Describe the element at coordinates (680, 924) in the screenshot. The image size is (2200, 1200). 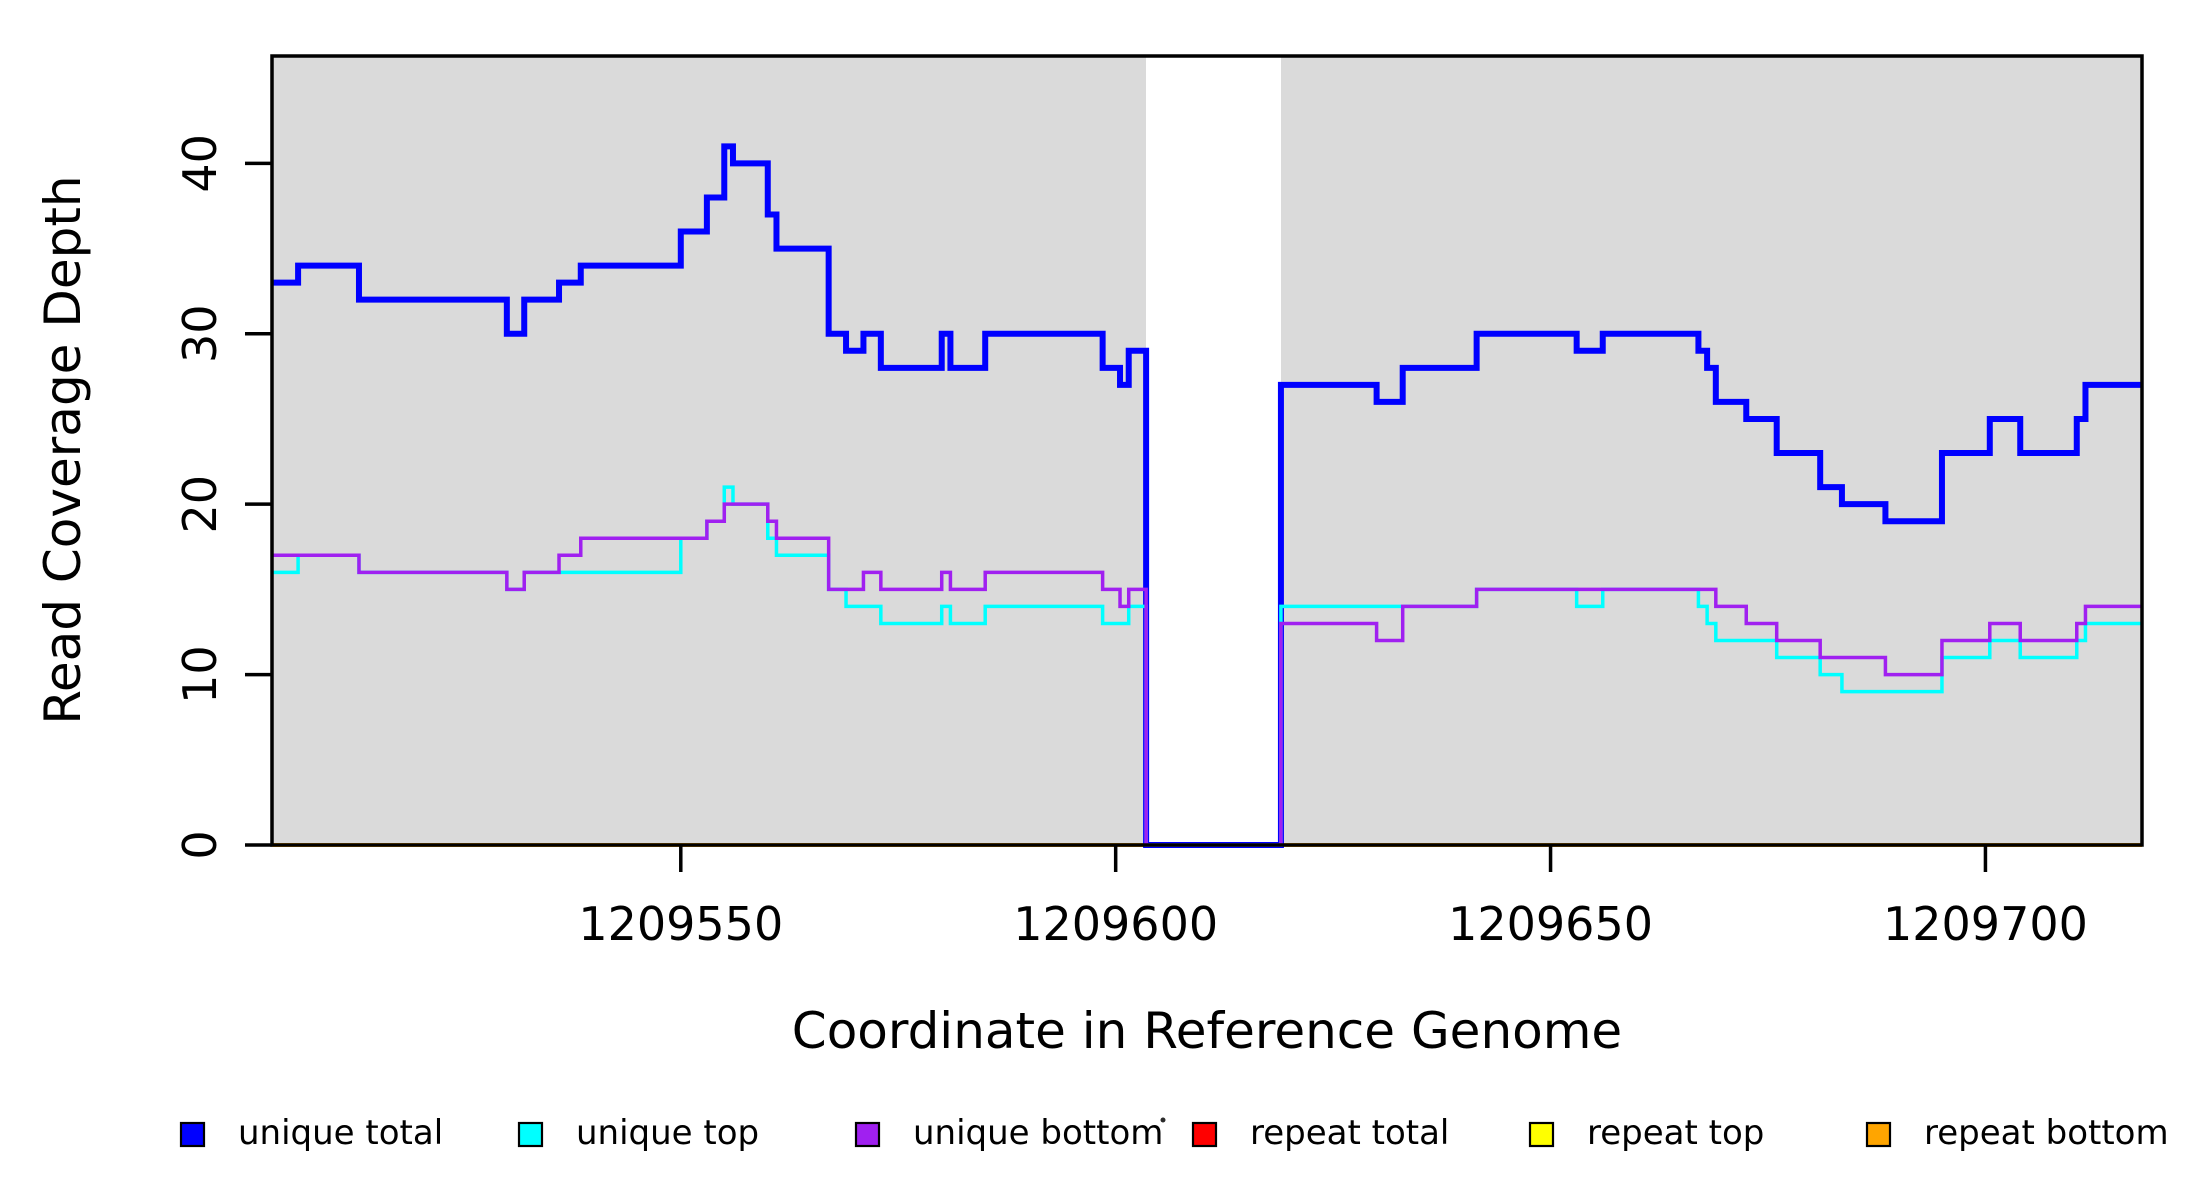
I see `x-tick-label: 1209550` at that location.